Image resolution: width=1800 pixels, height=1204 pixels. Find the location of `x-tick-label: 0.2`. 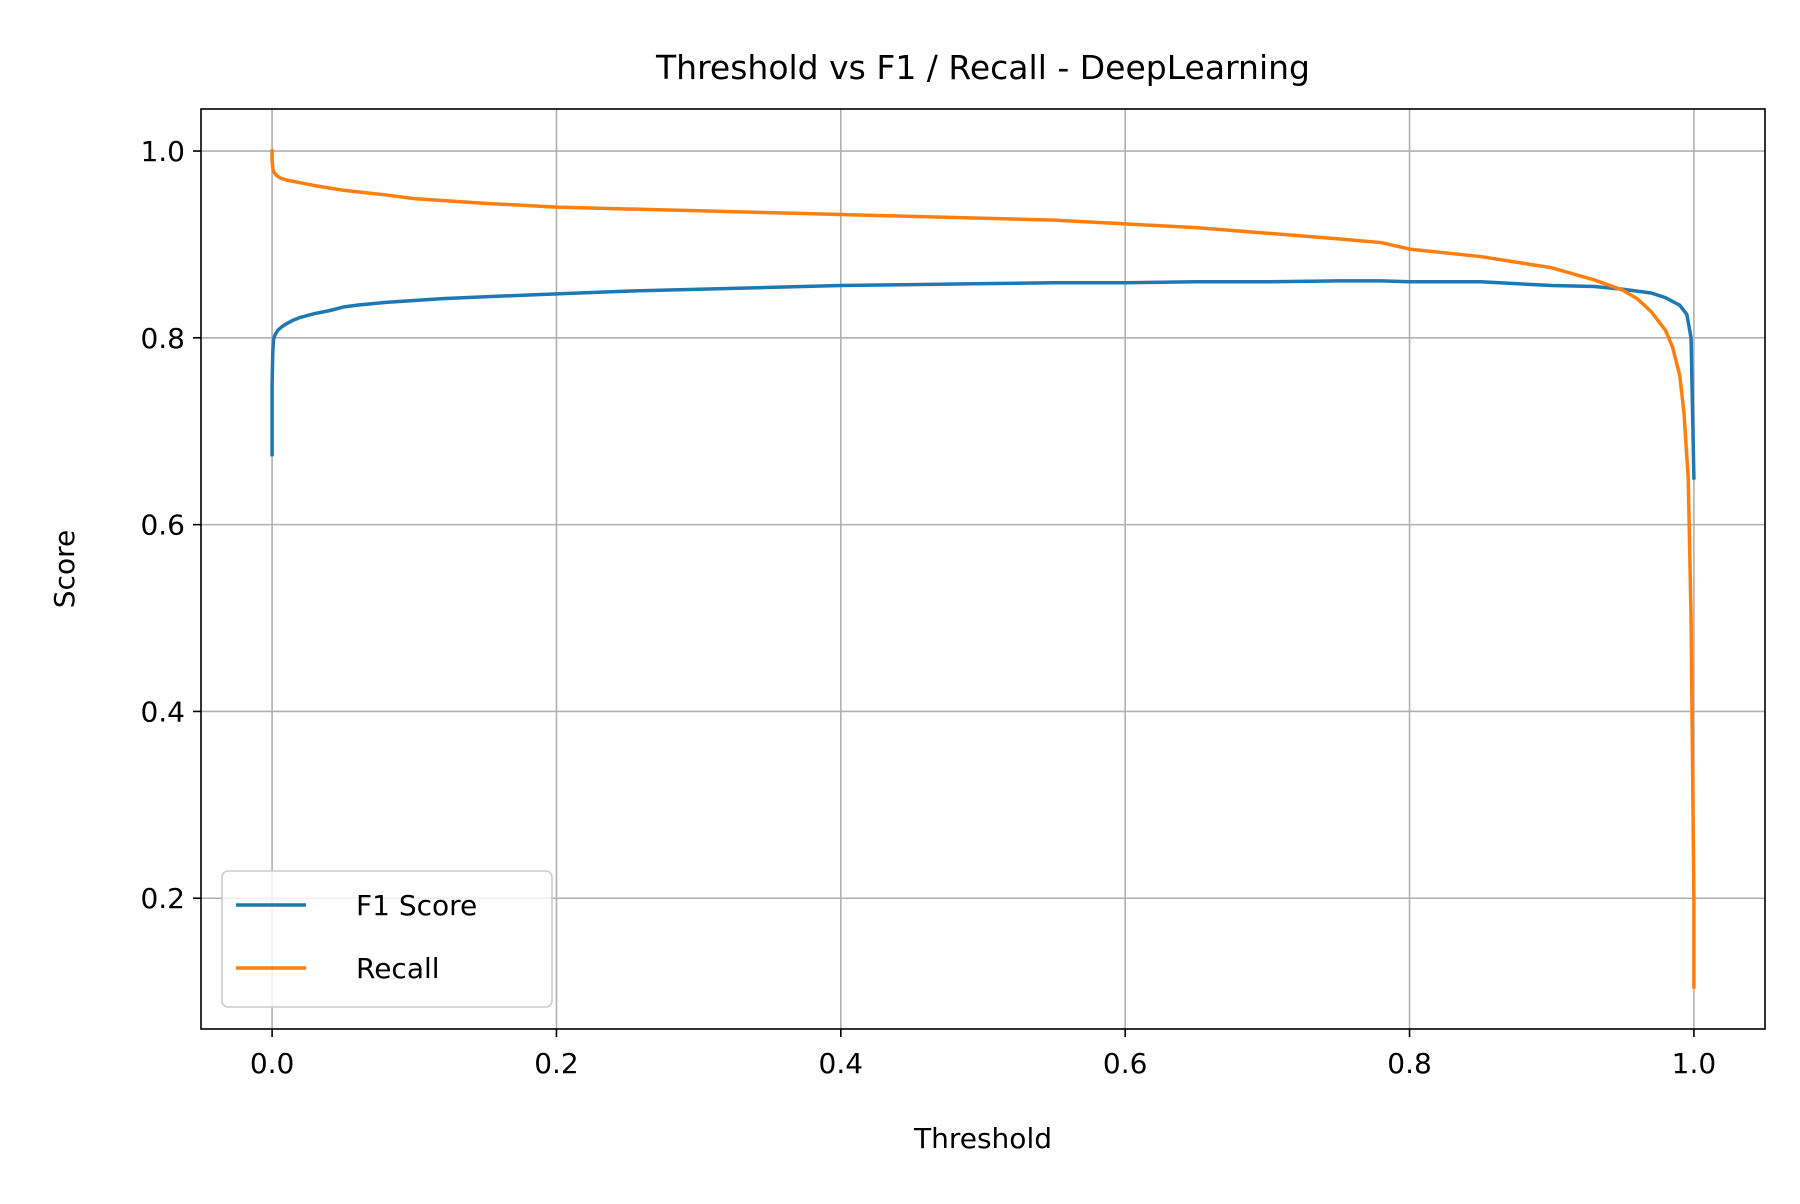

x-tick-label: 0.2 is located at coordinates (556, 1063).